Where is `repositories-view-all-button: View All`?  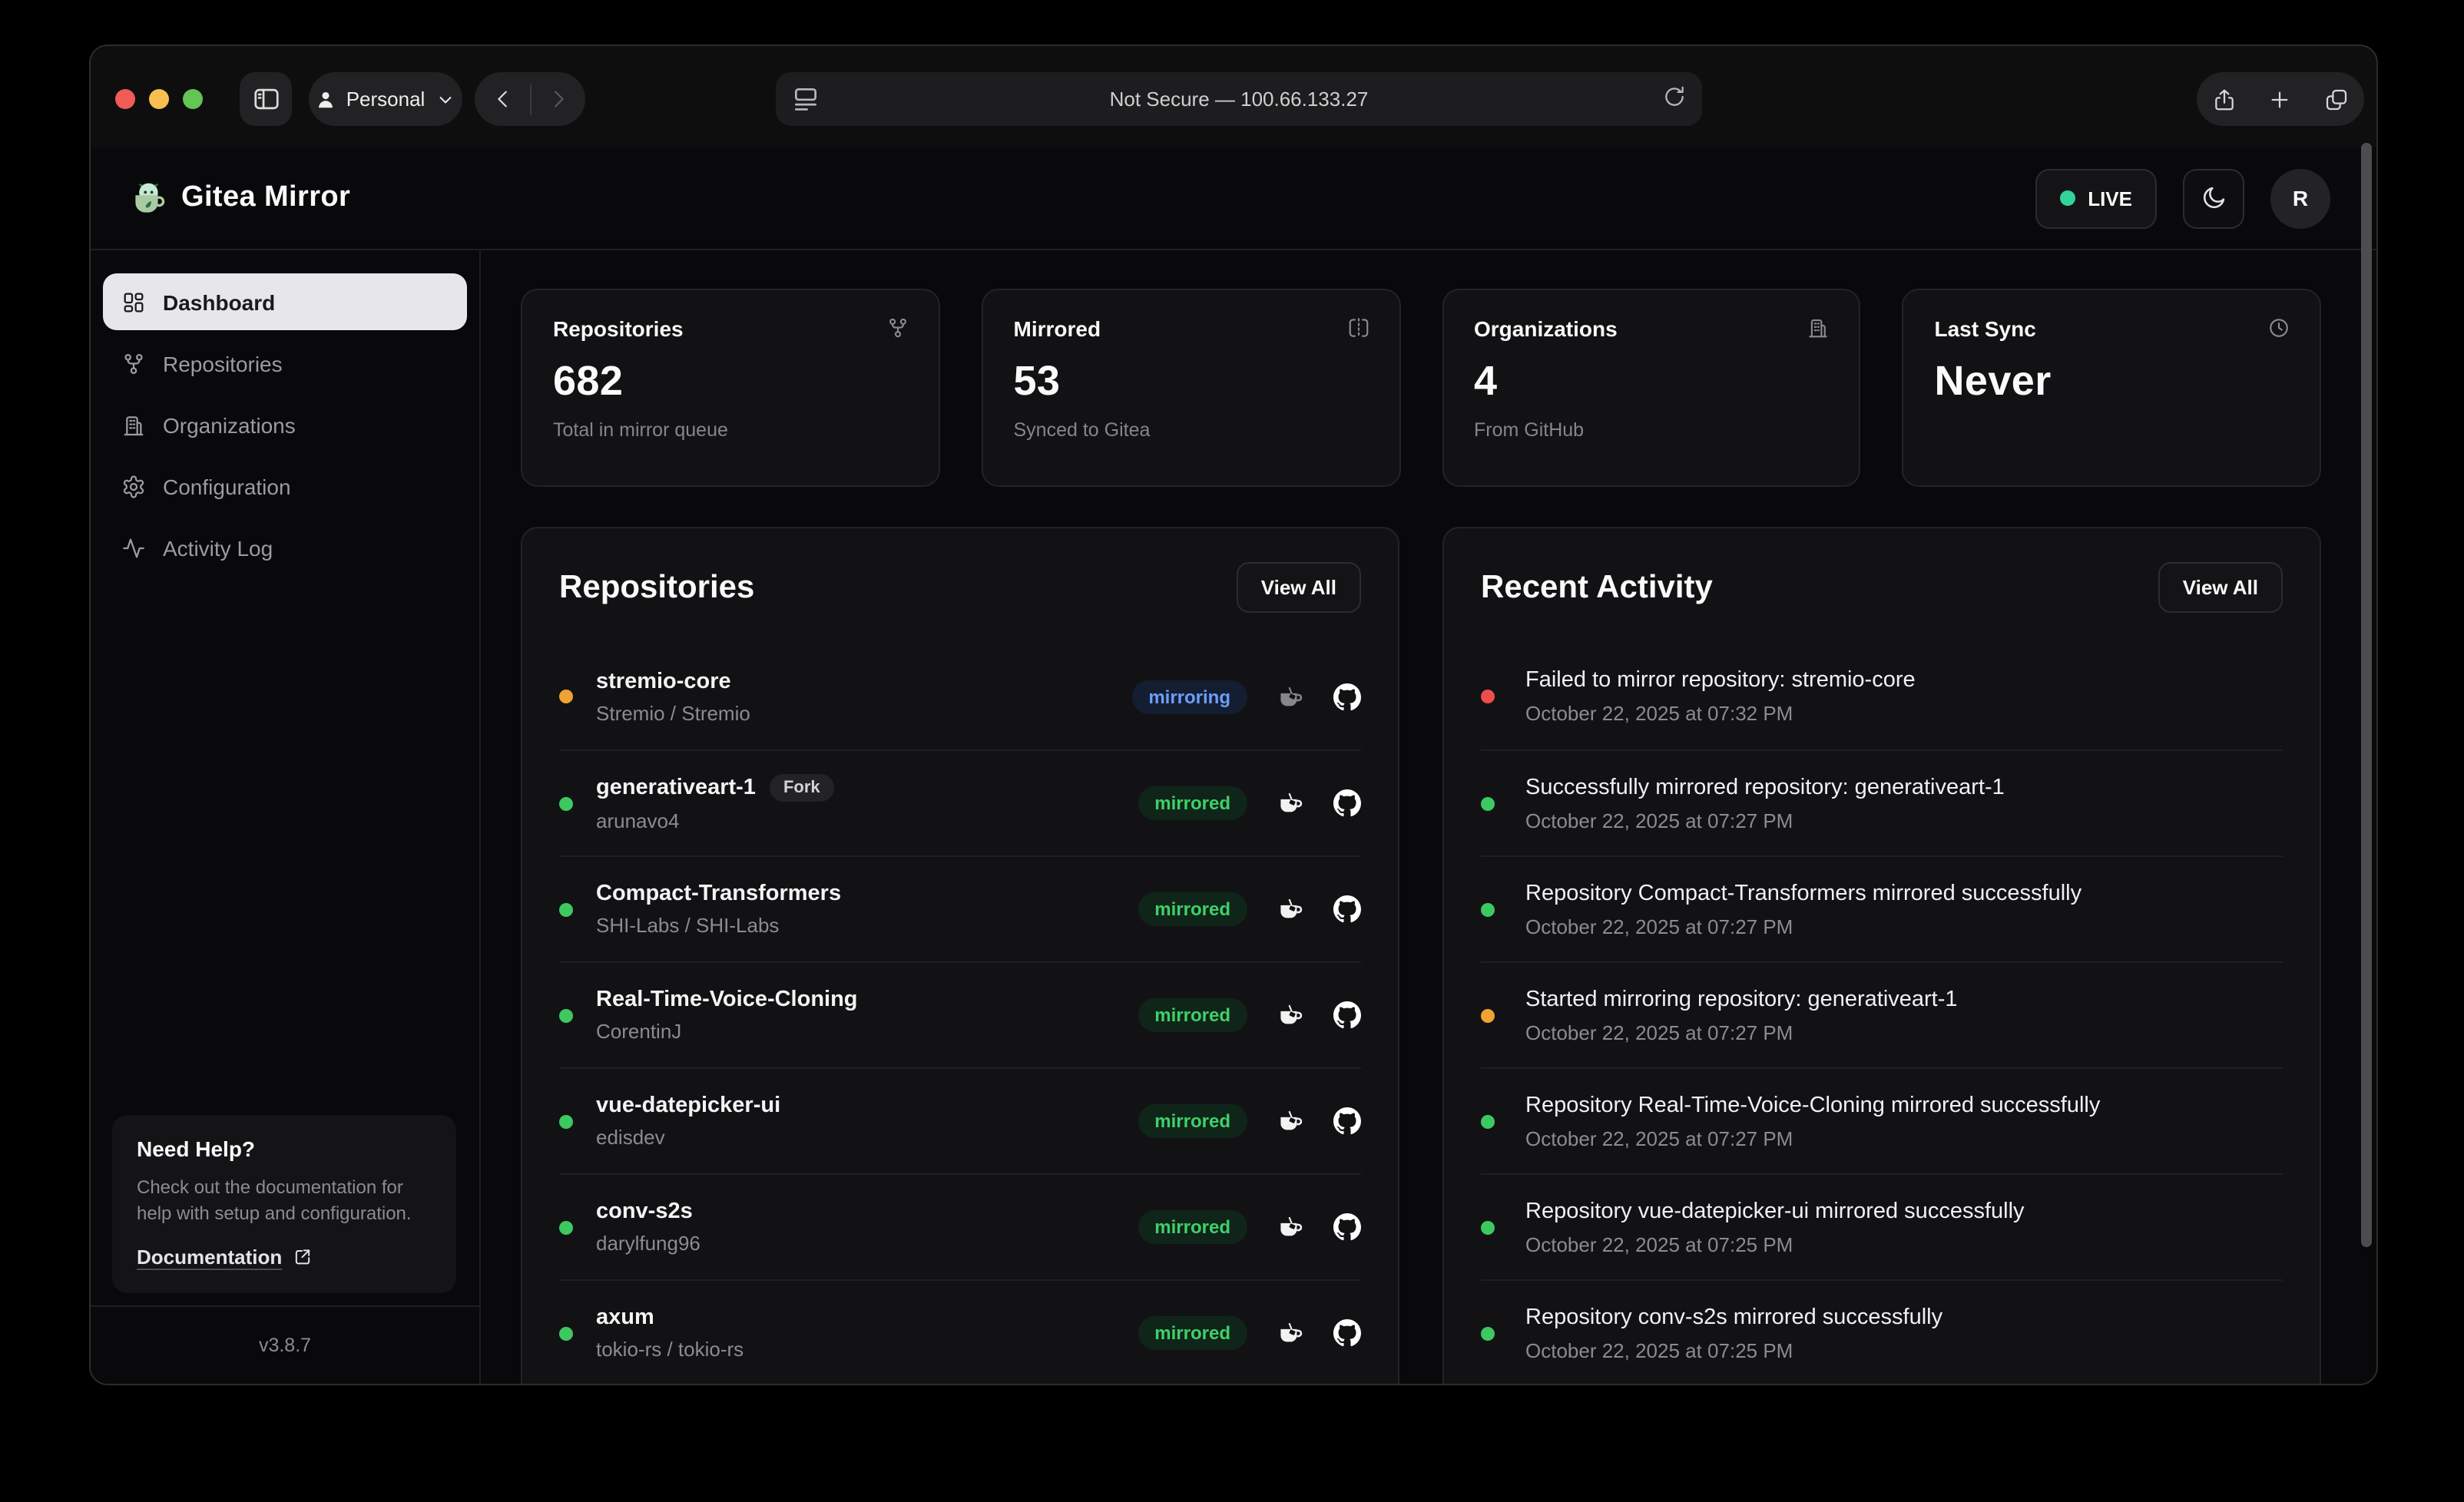
repositories-view-all-button: View All is located at coordinates (1298, 588).